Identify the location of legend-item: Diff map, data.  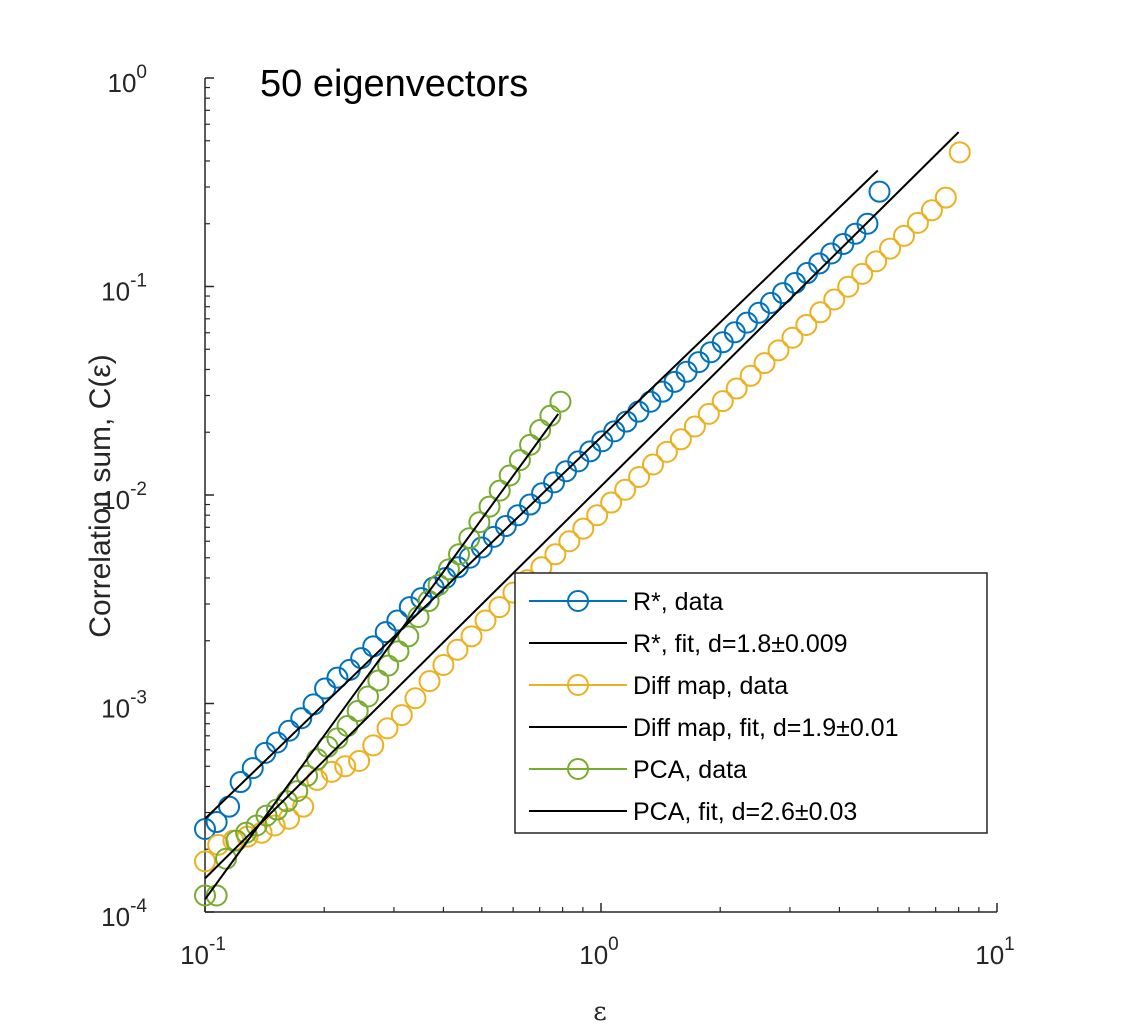
(658, 686).